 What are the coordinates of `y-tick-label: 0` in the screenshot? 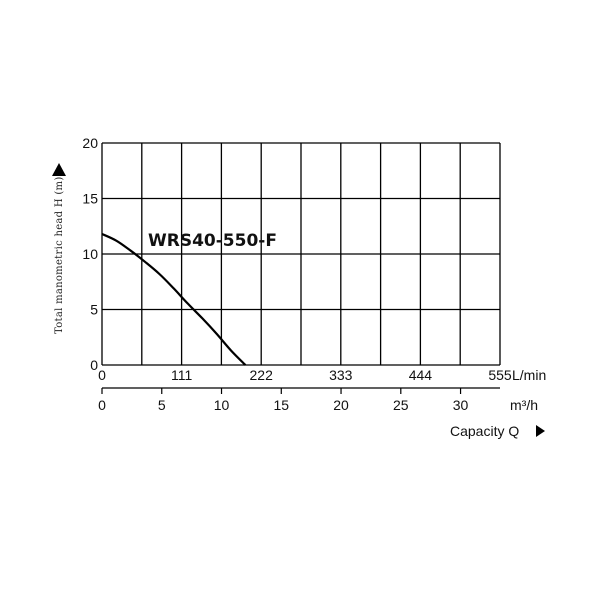 It's located at (94, 365).